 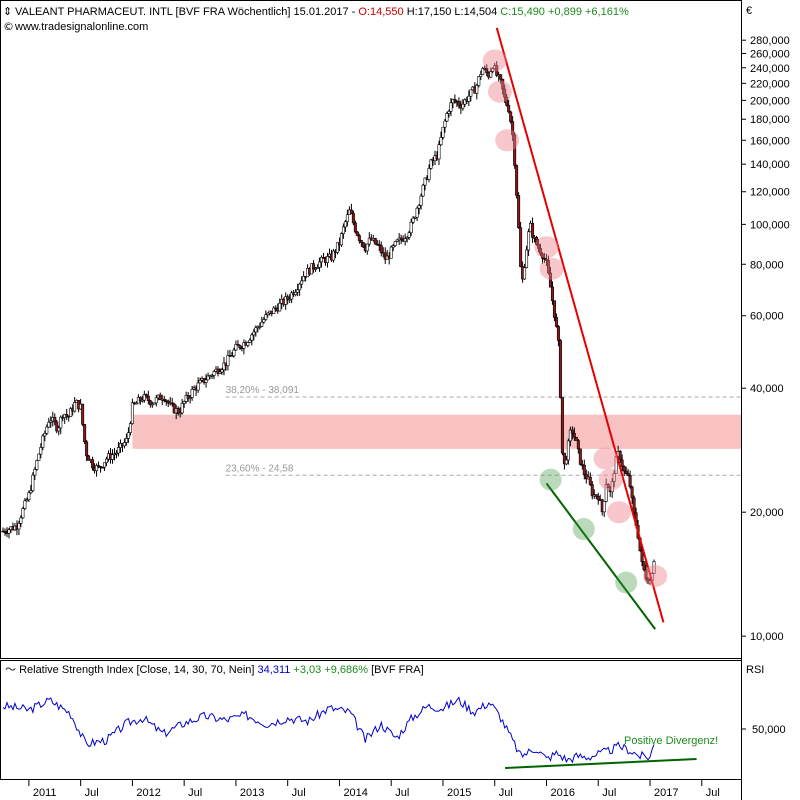 What do you see at coordinates (770, 141) in the screenshot?
I see `price-tick-label: 160,000` at bounding box center [770, 141].